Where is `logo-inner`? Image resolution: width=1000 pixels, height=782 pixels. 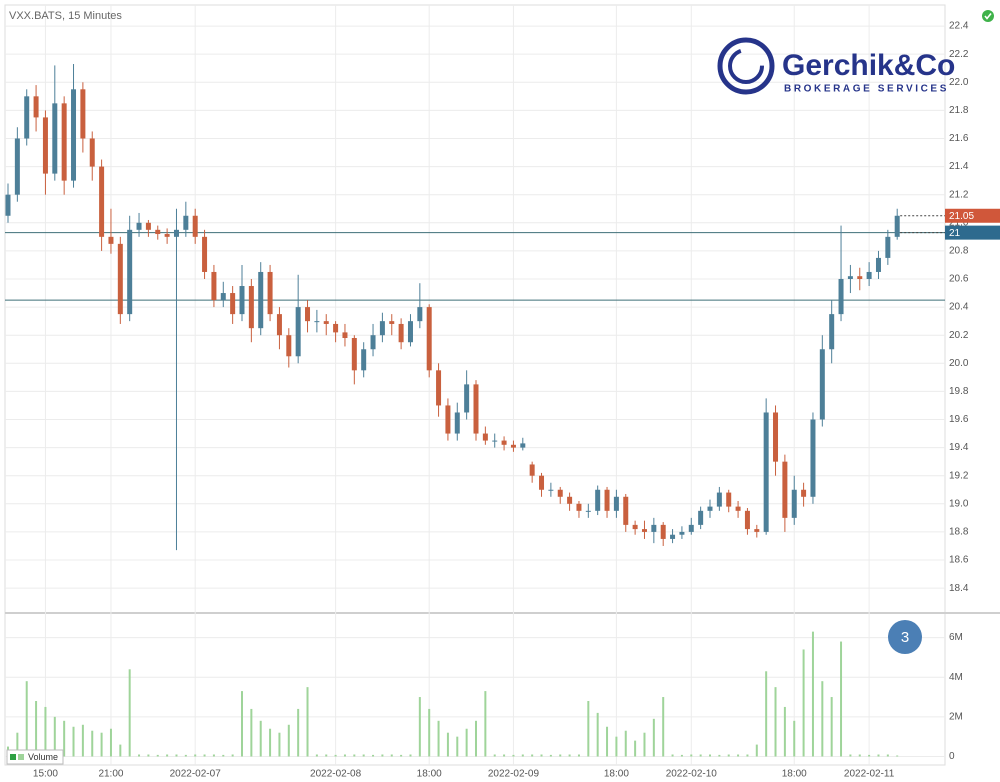
logo-inner is located at coordinates (746, 66).